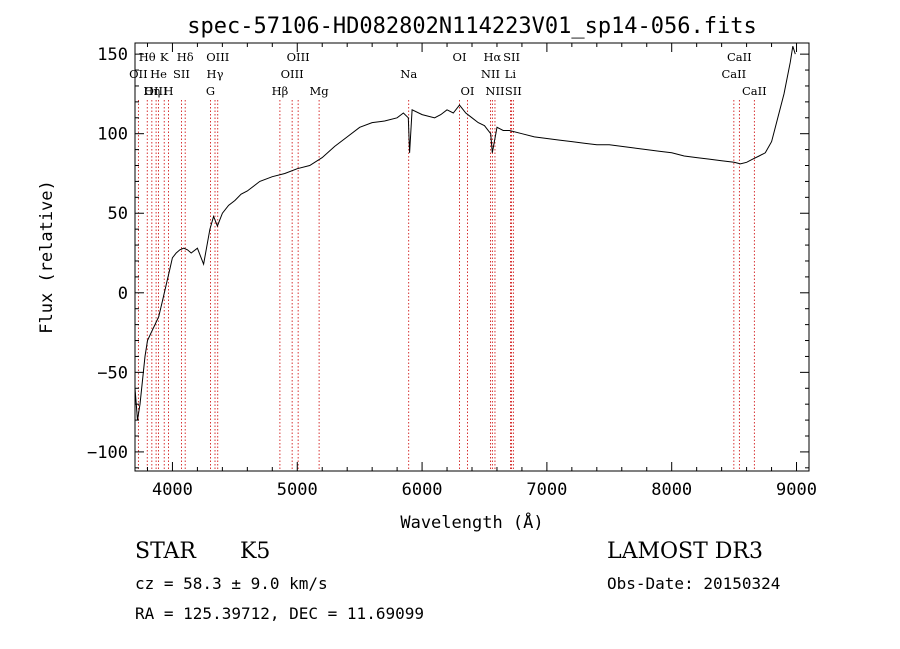 This screenshot has width=900, height=649. Describe the element at coordinates (112, 135) in the screenshot. I see `y-tick-label: 100` at that location.